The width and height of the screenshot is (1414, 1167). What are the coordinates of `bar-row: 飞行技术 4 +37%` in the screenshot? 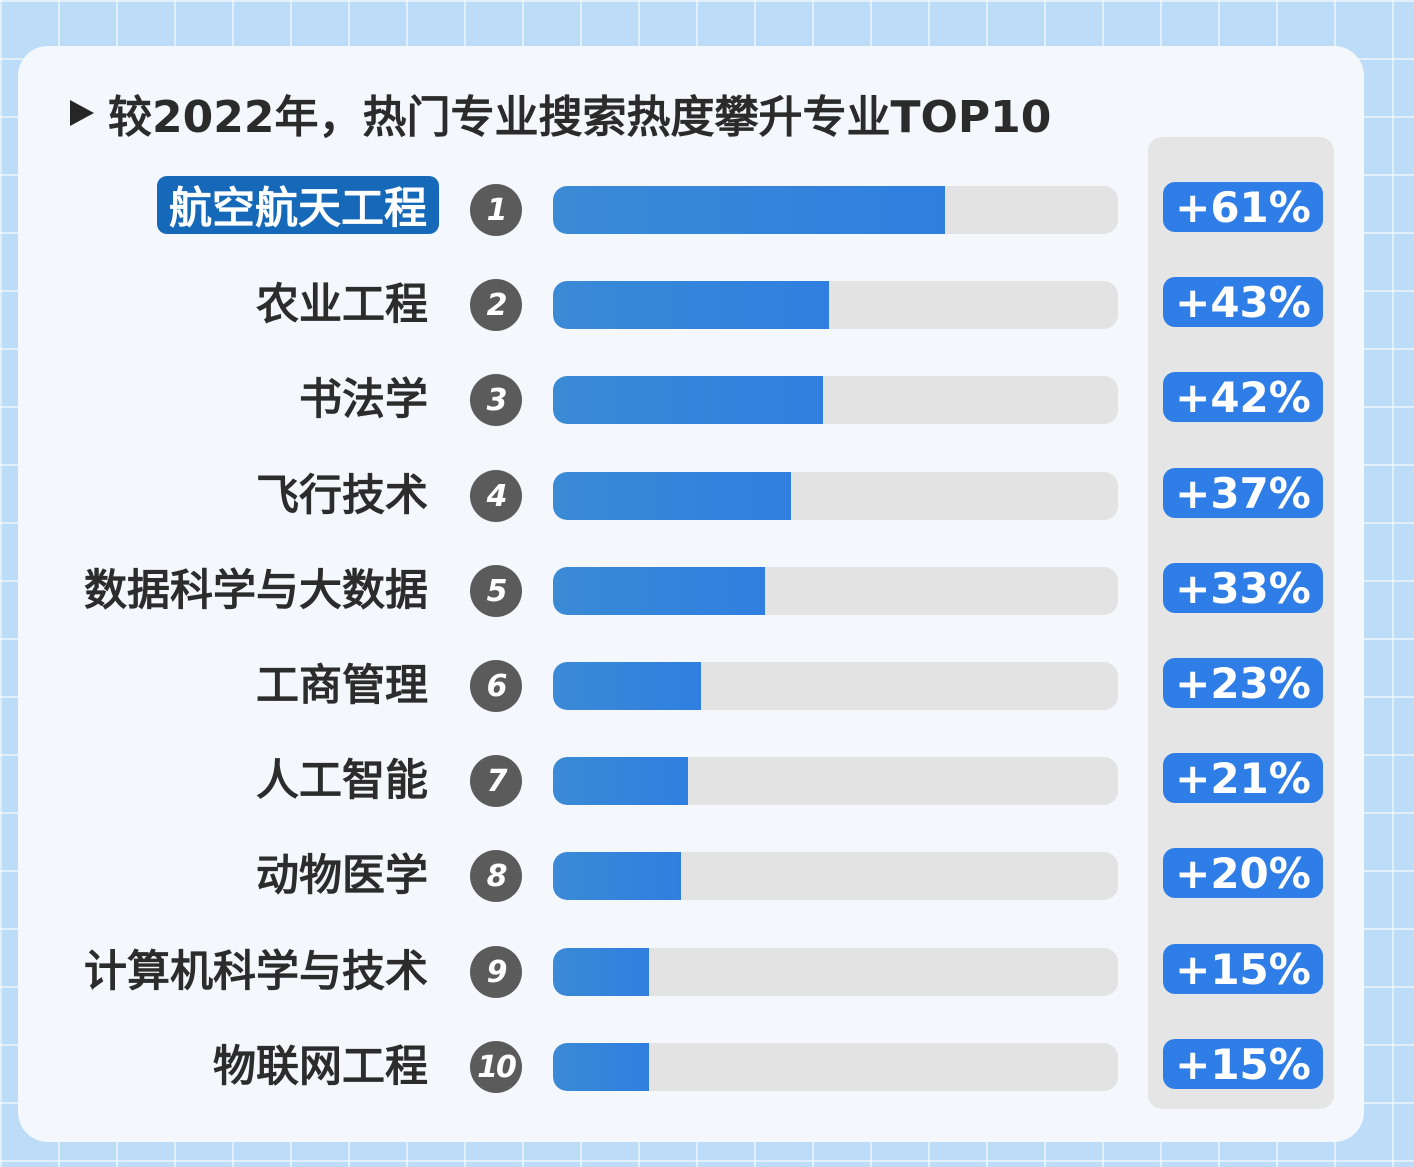 It's located at (707, 492).